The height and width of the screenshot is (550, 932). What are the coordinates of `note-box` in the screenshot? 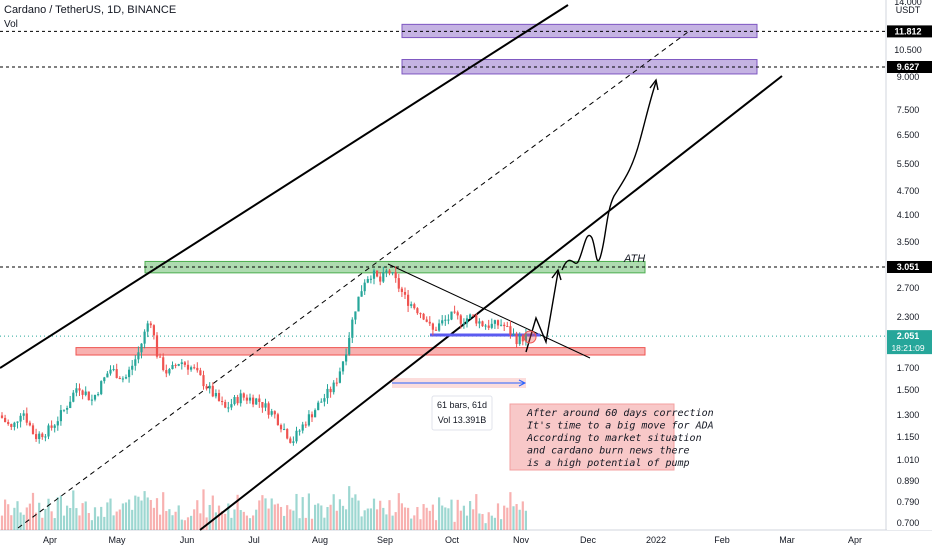 It's located at (592, 437).